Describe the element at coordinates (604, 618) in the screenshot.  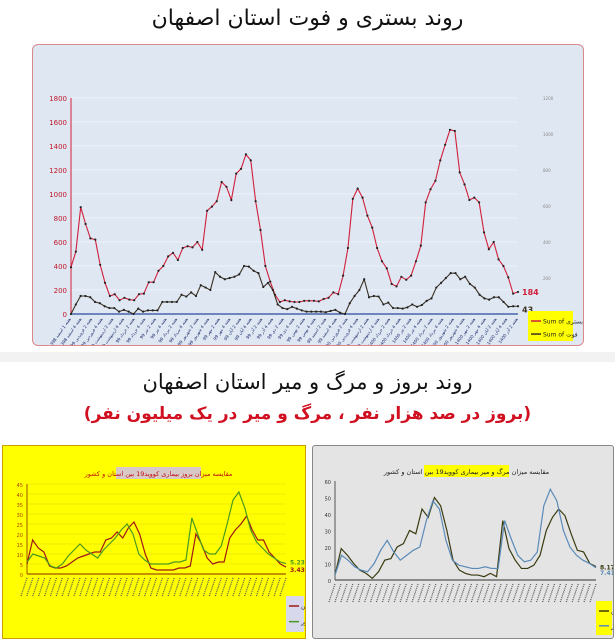
I see `legend-box` at that location.